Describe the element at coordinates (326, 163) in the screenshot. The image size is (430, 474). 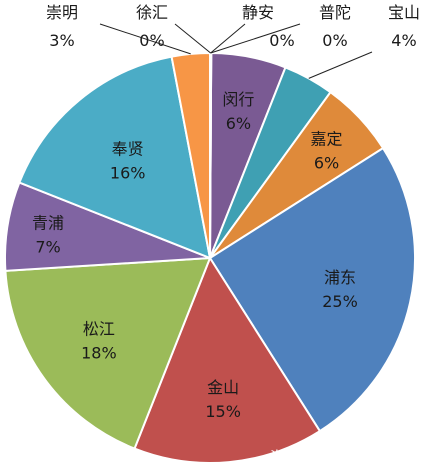
I see `slice-value-label-2: 6%` at that location.